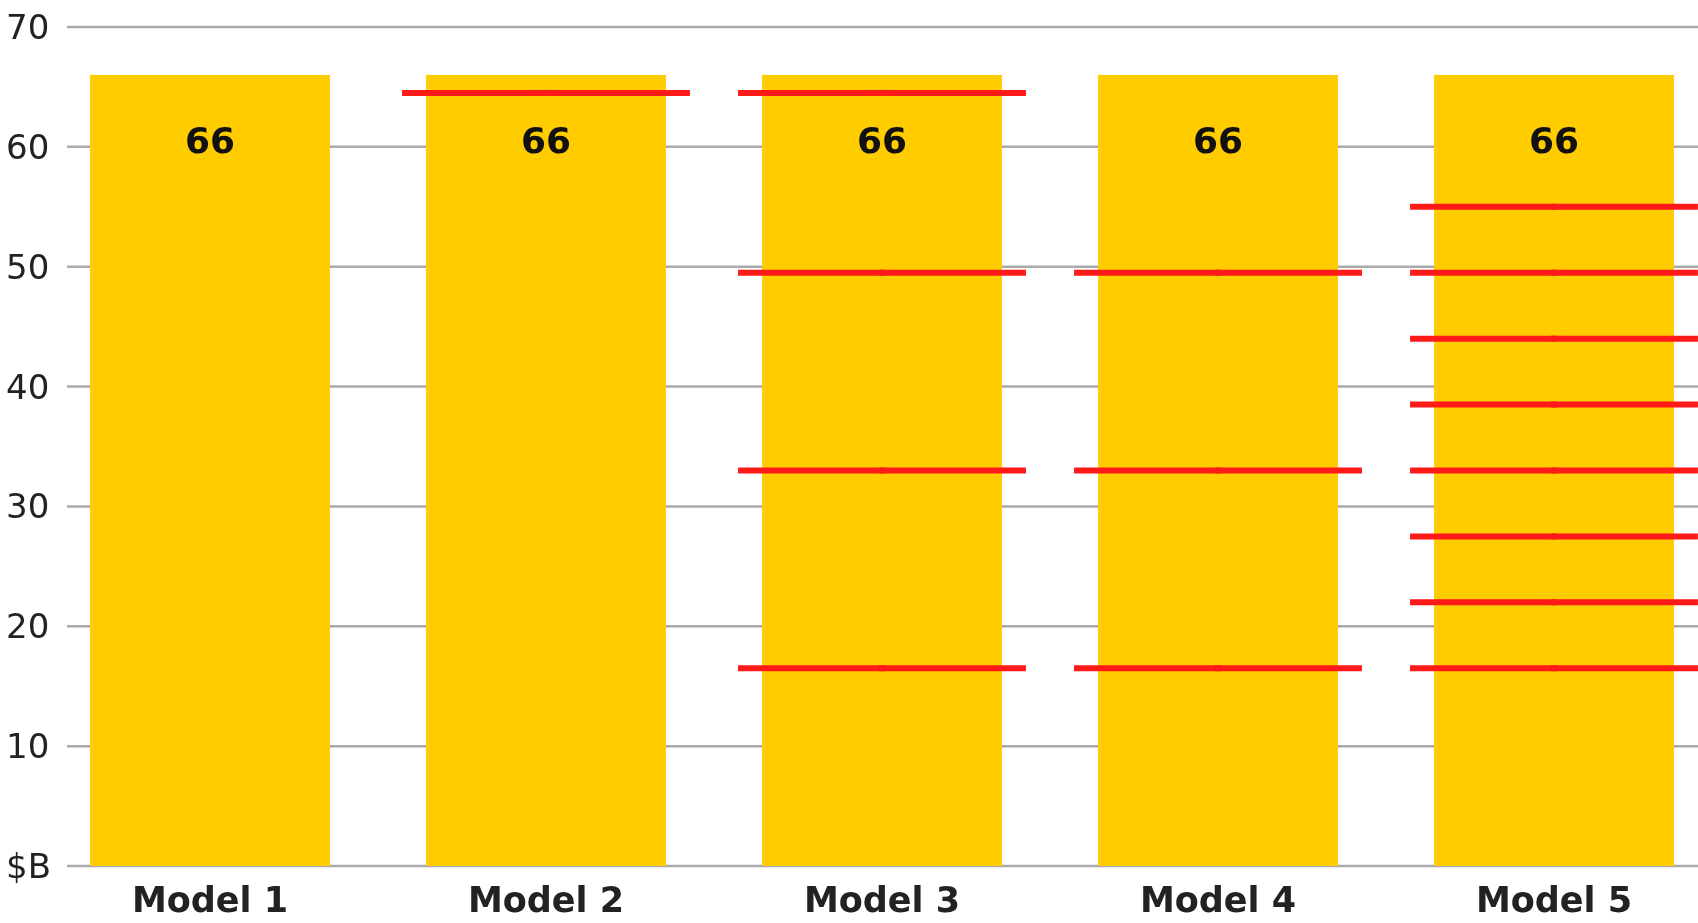  I want to click on x-tick-label: Model 2, so click(546, 900).